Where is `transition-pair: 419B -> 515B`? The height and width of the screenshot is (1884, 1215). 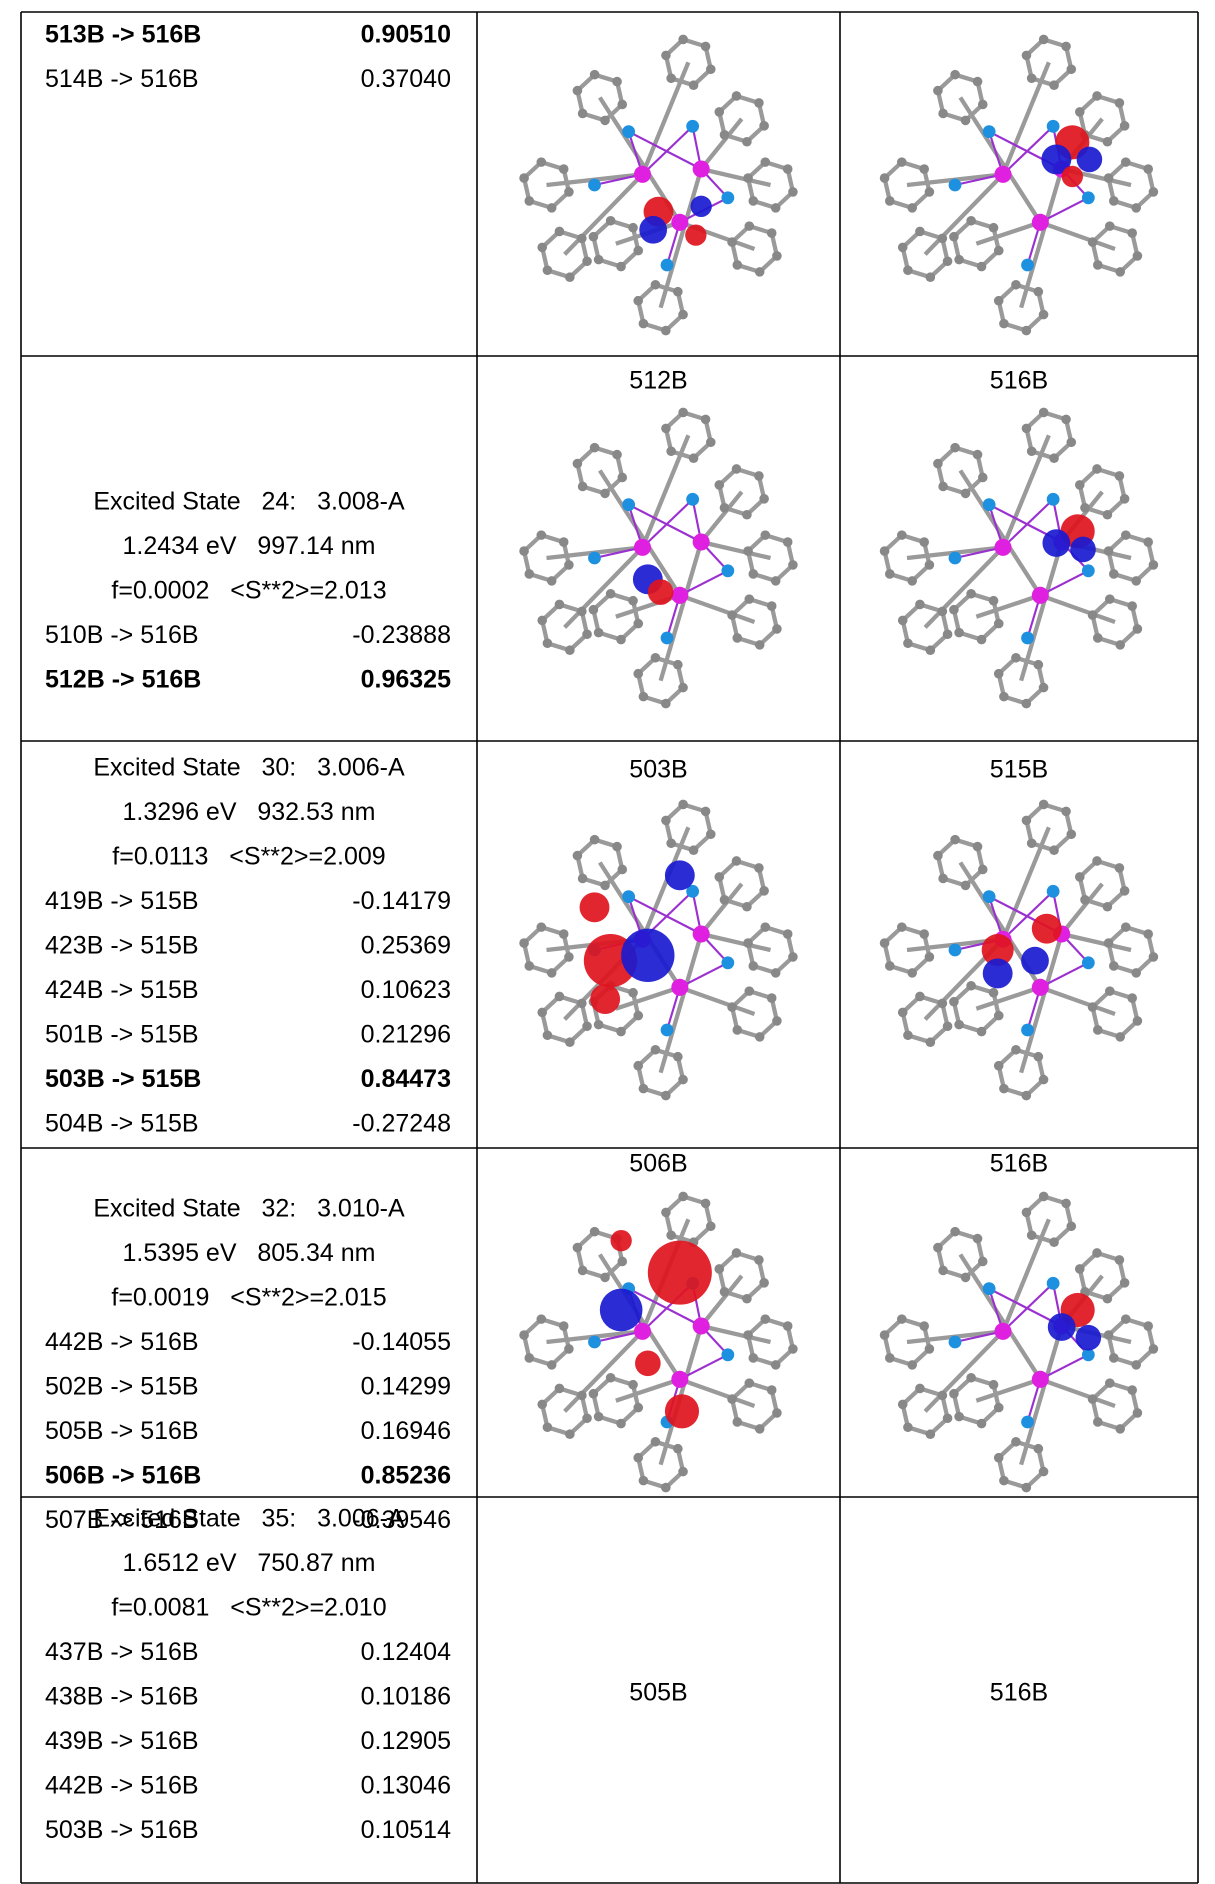
transition-pair: 419B -> 515B is located at coordinates (122, 901).